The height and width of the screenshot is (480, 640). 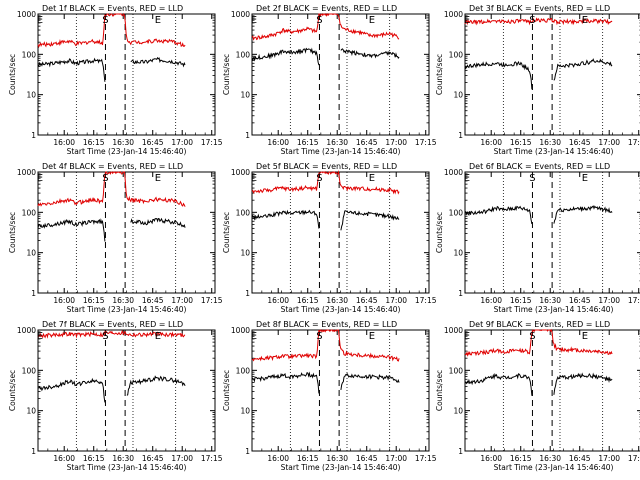 I want to click on chart-title: Det 3f BLACK = Events, RED = LLD, so click(x=539, y=8).